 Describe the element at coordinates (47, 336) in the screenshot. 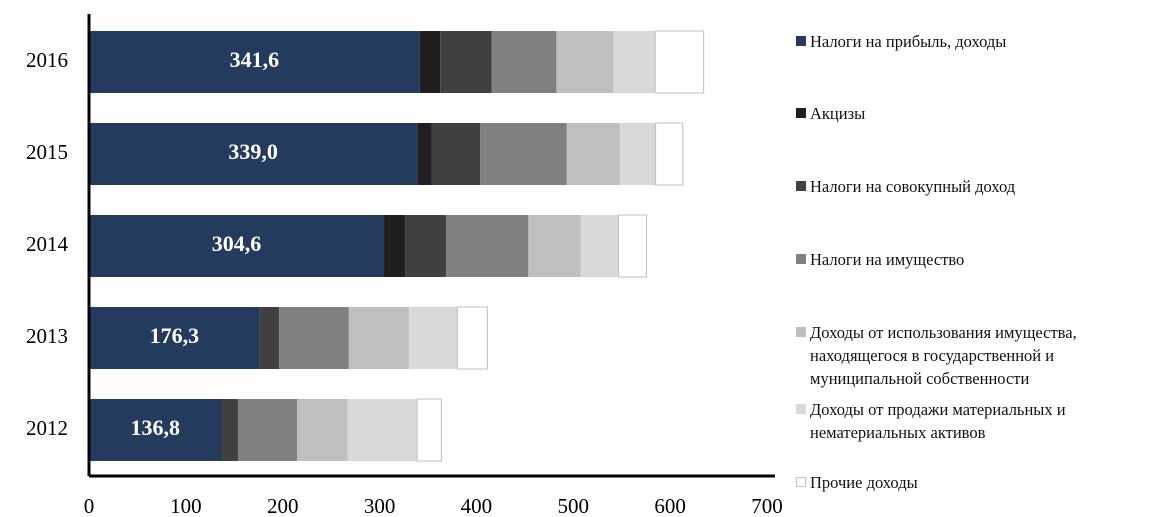

I see `y-tick-label: 2013` at that location.